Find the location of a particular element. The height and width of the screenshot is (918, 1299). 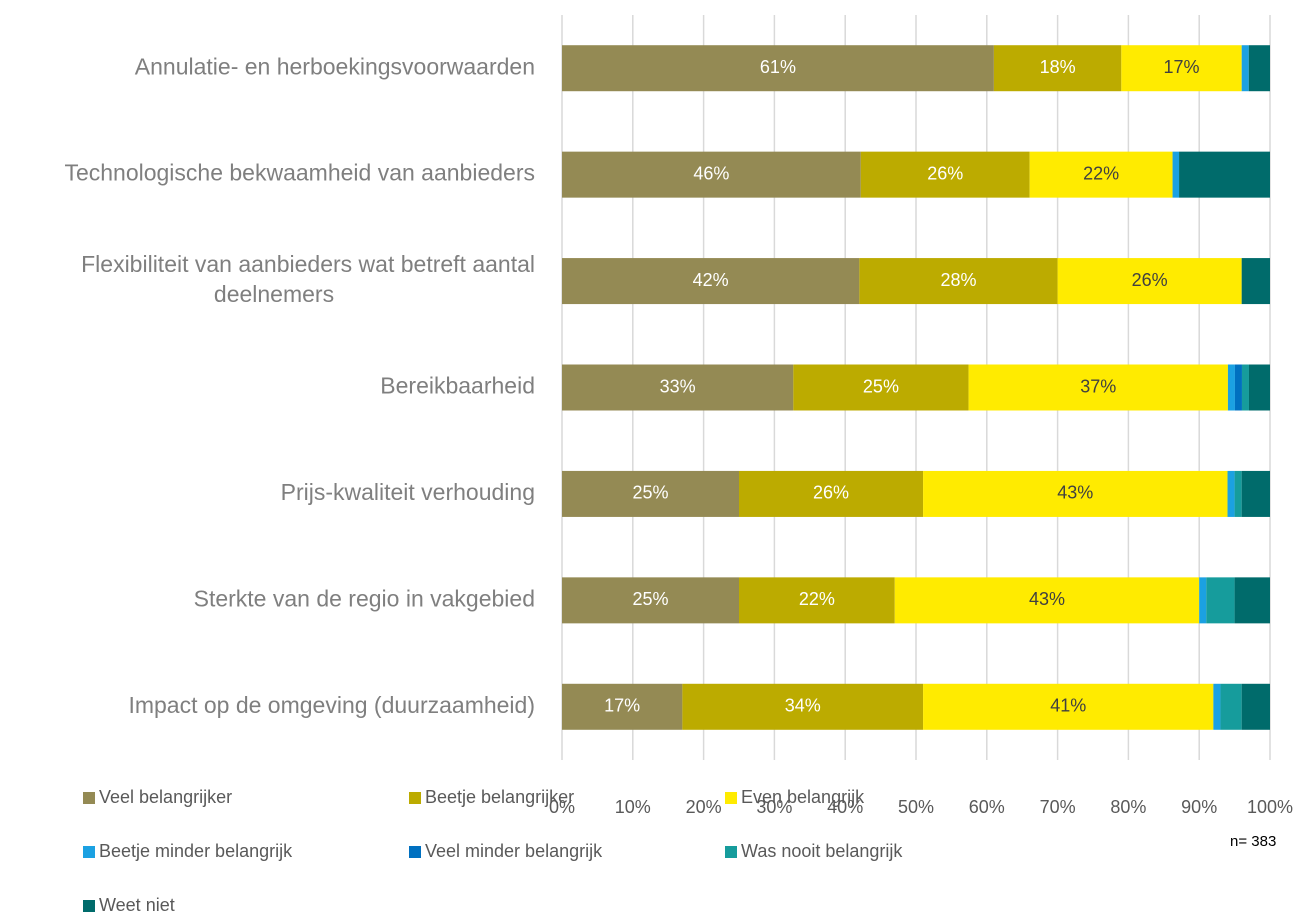

legend-label: Was nooit belangrijk is located at coordinates (822, 851).